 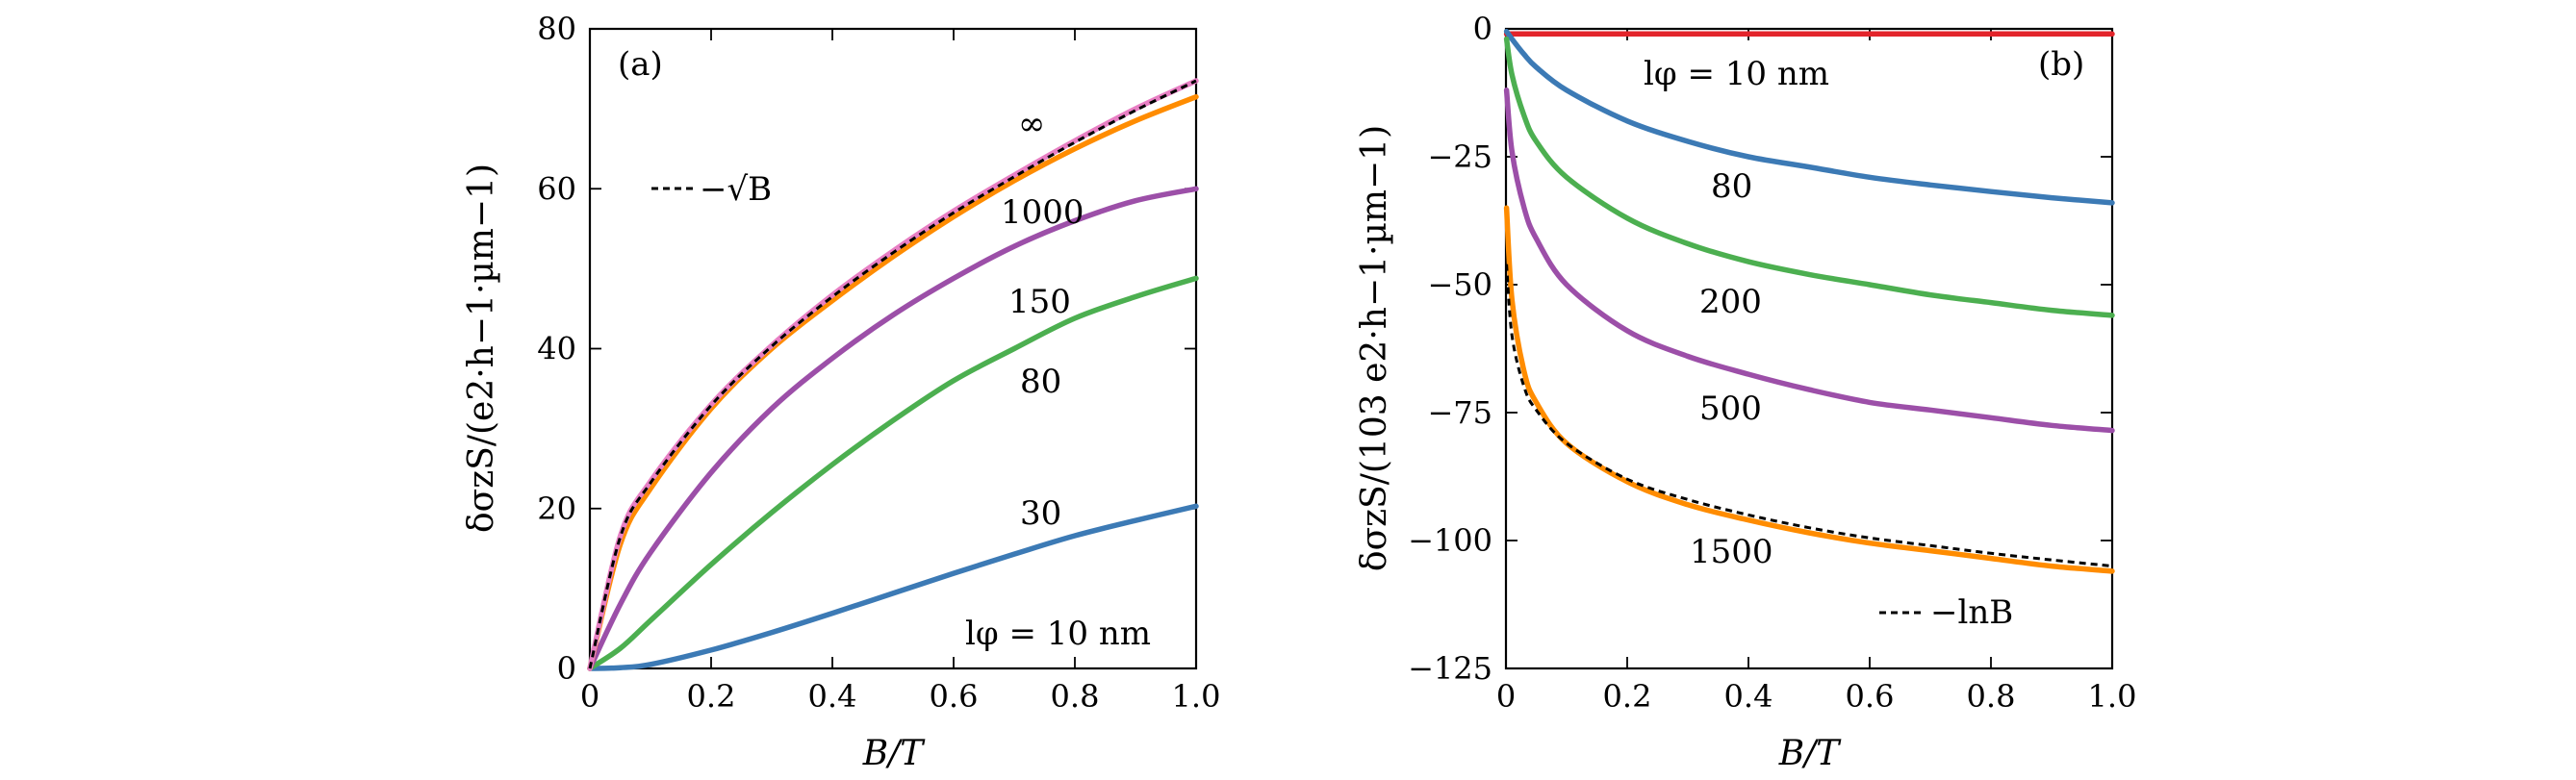 I want to click on y-tick-label: −50, so click(x=1459, y=284).